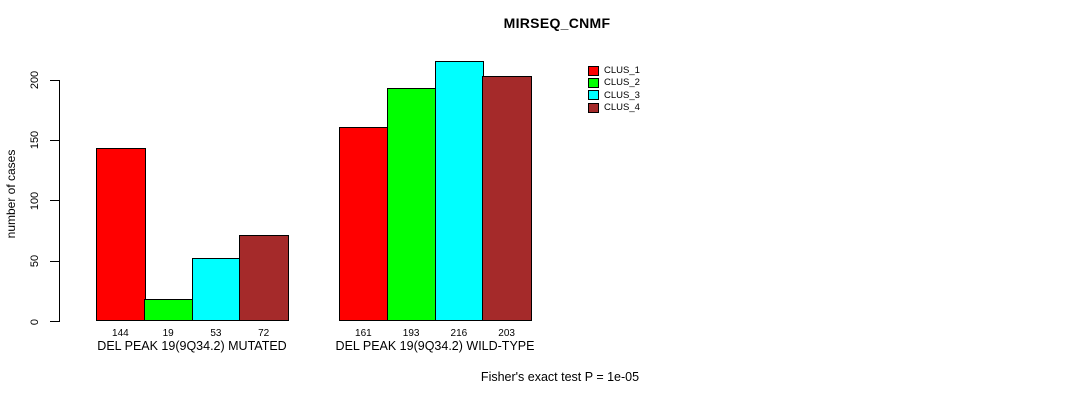 The image size is (1090, 400). I want to click on legend-label: CLUS_2, so click(622, 83).